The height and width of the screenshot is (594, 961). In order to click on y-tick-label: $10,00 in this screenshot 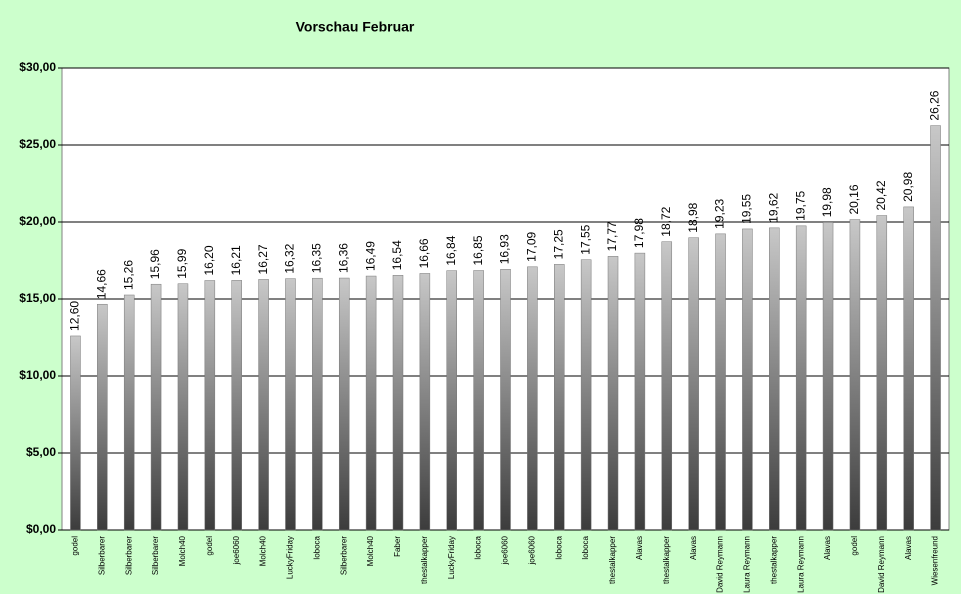, I will do `click(37, 375)`.